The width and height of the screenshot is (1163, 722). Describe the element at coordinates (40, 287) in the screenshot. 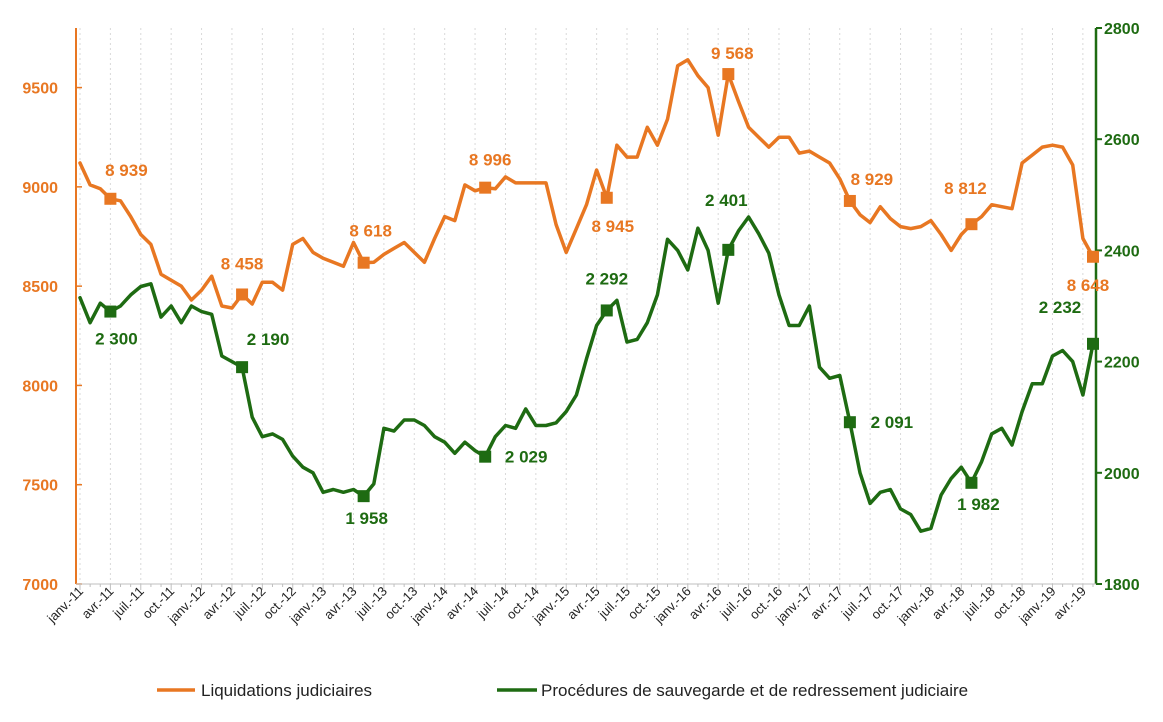

I see `y-left-tick-label: 8500` at that location.